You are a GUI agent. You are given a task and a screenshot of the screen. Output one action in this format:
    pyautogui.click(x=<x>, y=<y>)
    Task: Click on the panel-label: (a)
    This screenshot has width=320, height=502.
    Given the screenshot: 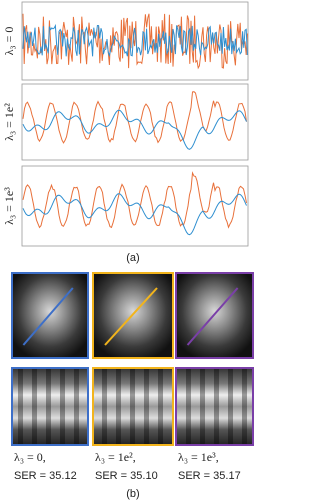 What is the action you would take?
    pyautogui.click(x=132, y=258)
    